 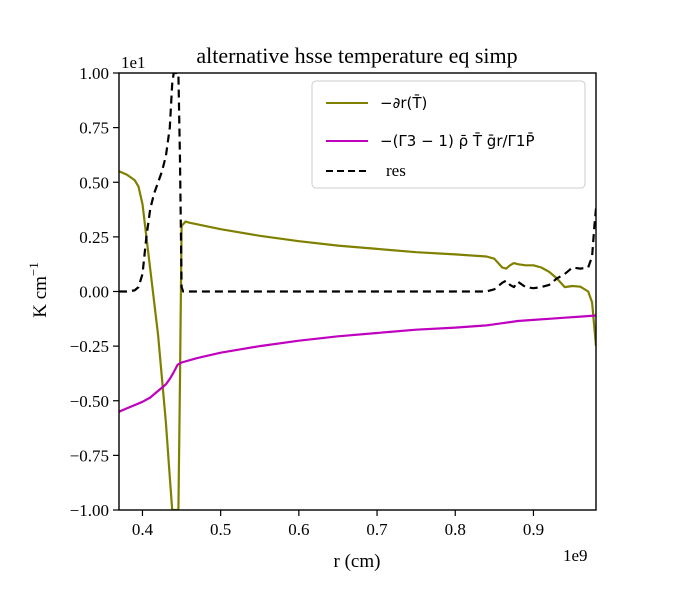 What do you see at coordinates (33, 269) in the screenshot?
I see `y-axis-title-exponent: −1` at bounding box center [33, 269].